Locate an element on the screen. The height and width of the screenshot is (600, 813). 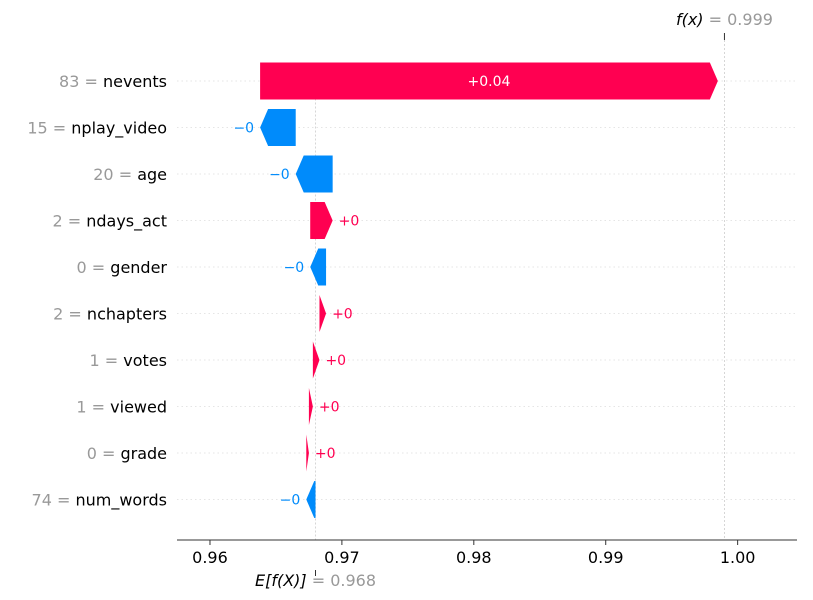
feature-name: num_words is located at coordinates (121, 501).